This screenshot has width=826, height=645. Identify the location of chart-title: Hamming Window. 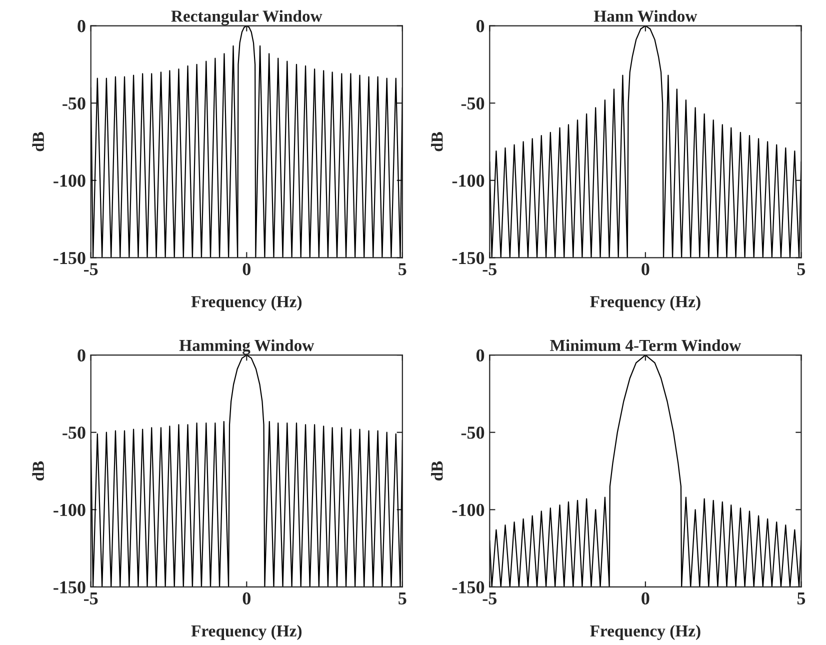
(246, 347).